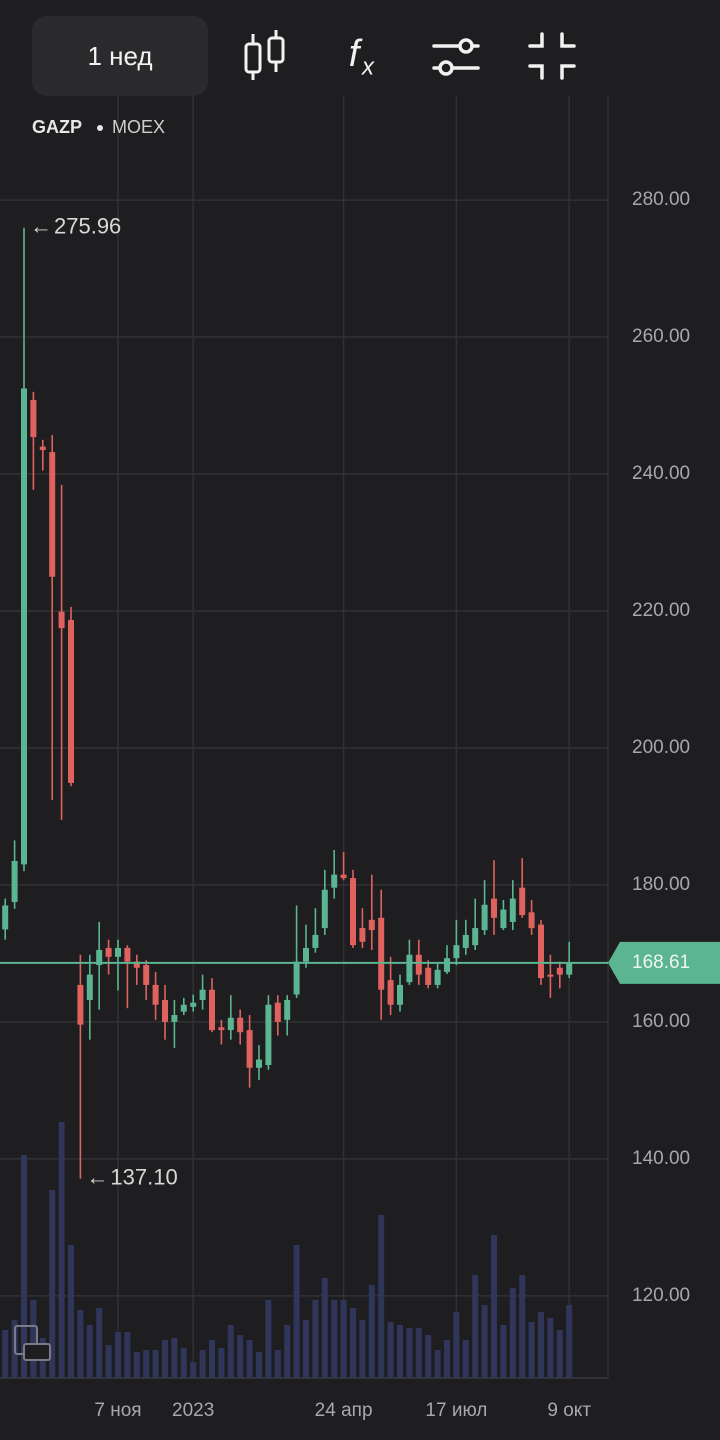  Describe the element at coordinates (344, 1410) in the screenshot. I see `x-tick-label: 24 апр` at that location.